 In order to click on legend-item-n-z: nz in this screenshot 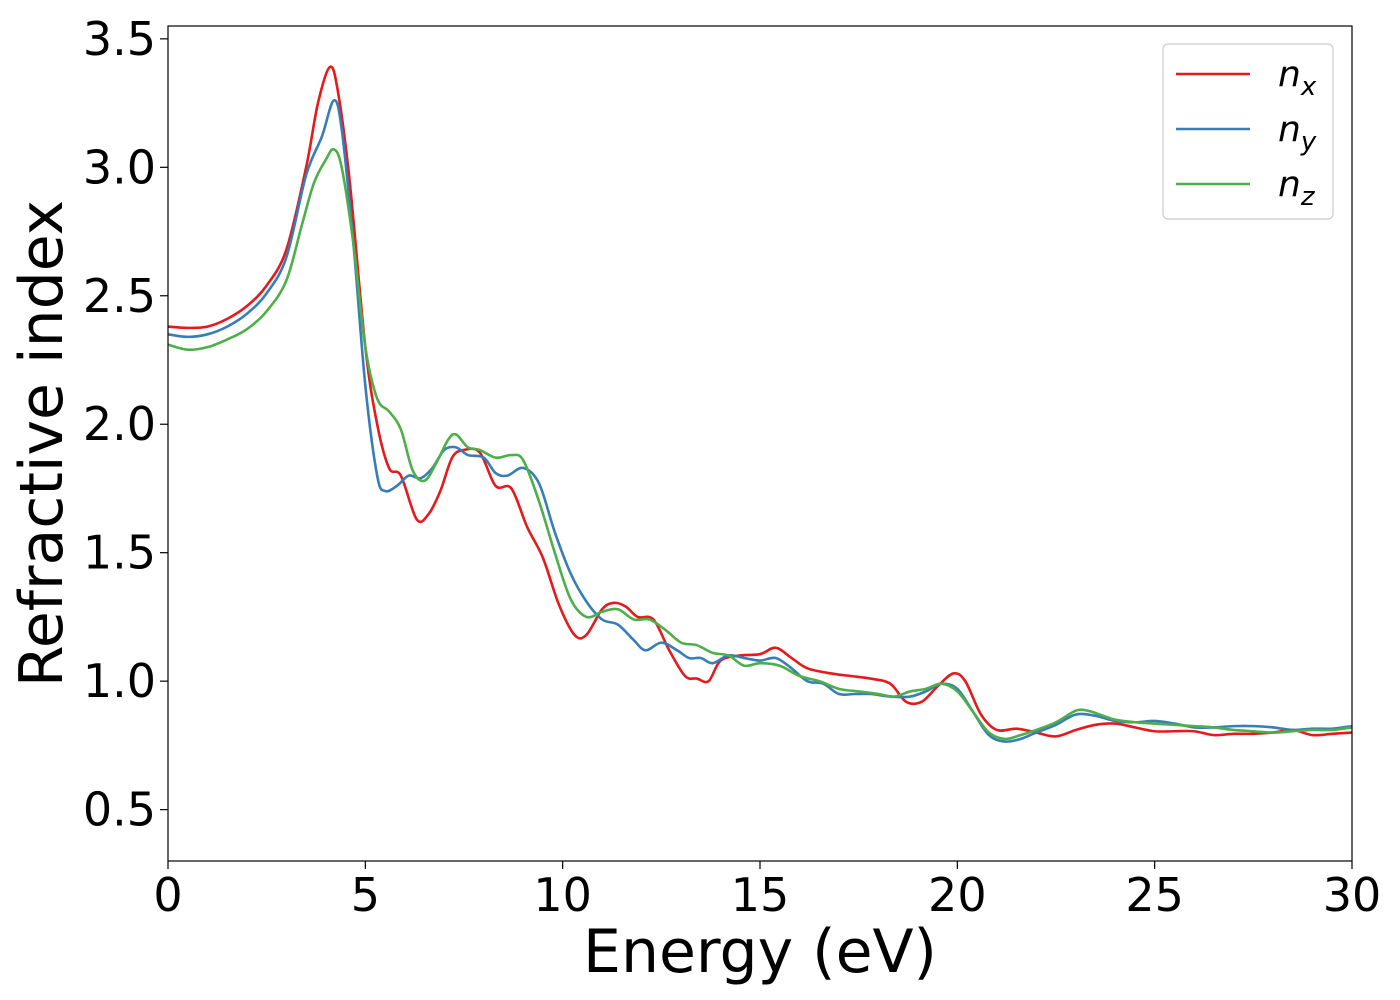, I will do `click(1246, 188)`.